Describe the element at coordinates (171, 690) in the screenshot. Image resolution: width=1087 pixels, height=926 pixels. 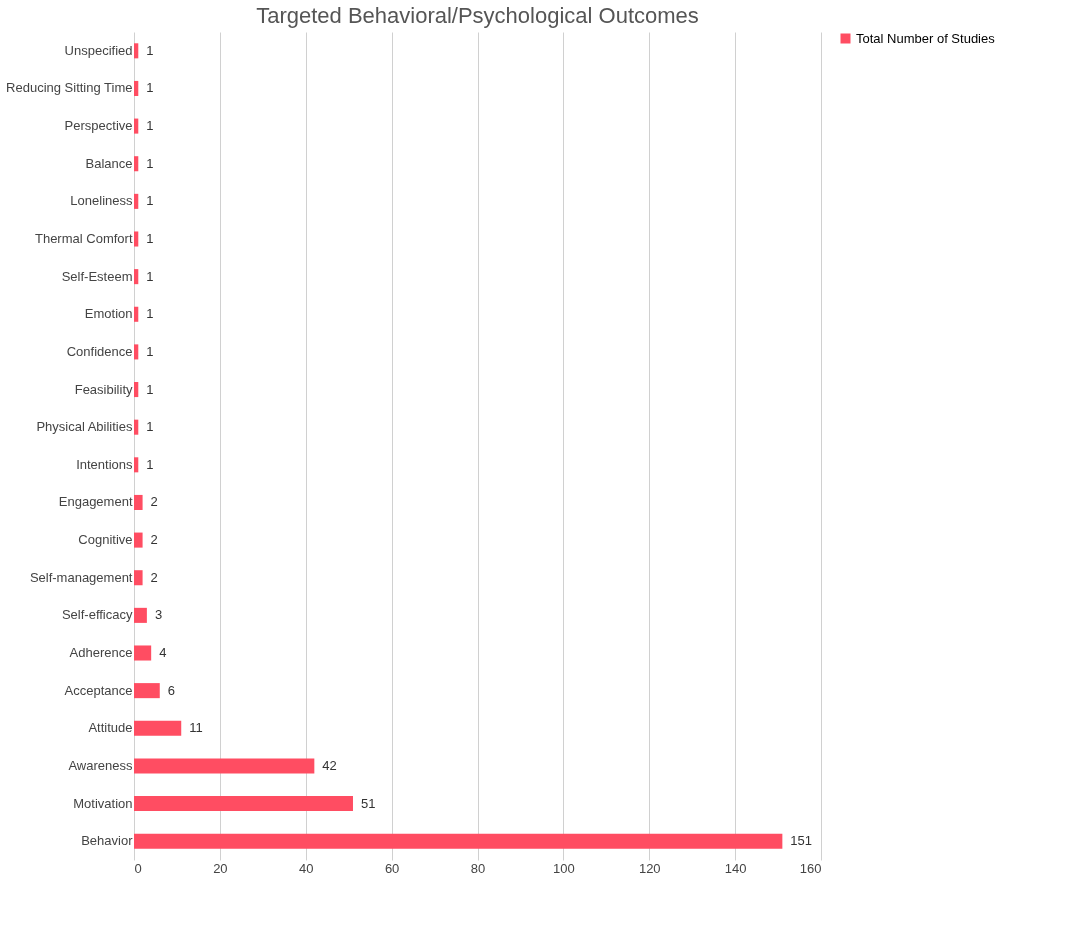
I see `data-label: 6` at that location.